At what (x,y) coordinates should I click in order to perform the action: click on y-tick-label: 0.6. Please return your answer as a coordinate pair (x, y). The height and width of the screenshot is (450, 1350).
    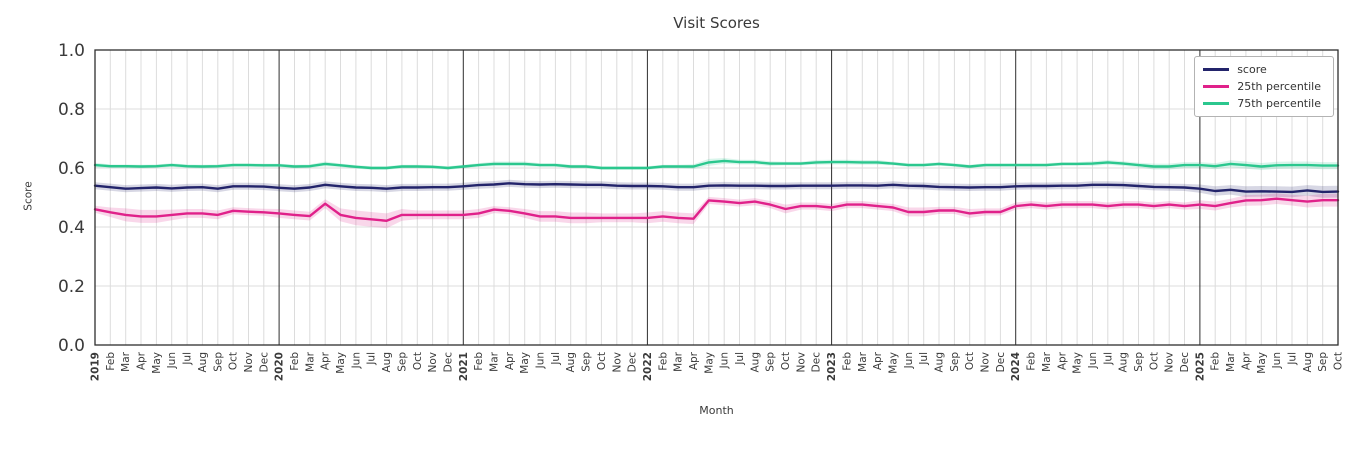
    Looking at the image, I should click on (71, 169).